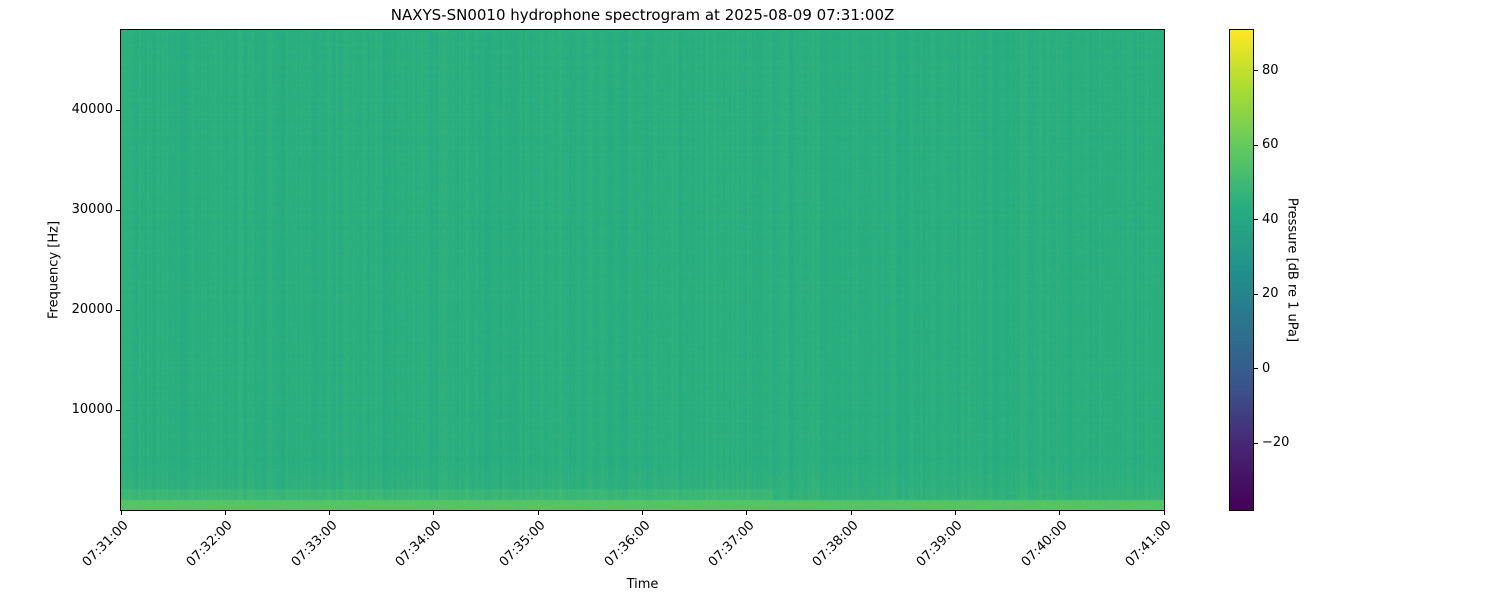 This screenshot has width=1500, height=600. Describe the element at coordinates (1270, 219) in the screenshot. I see `colorbar-tick-label: 40` at that location.